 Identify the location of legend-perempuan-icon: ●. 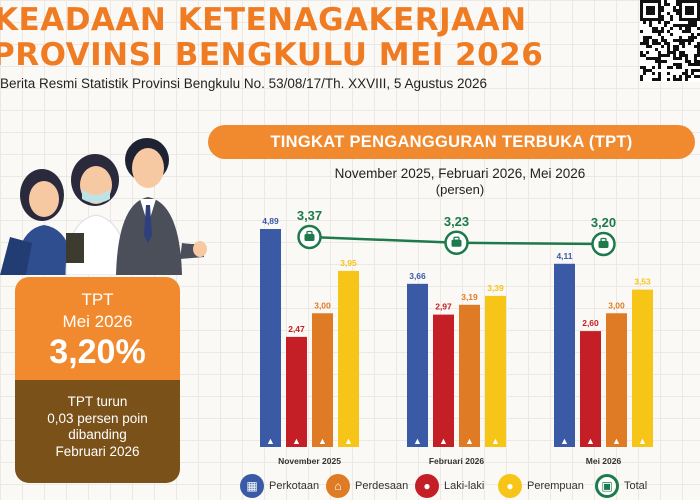
(510, 486).